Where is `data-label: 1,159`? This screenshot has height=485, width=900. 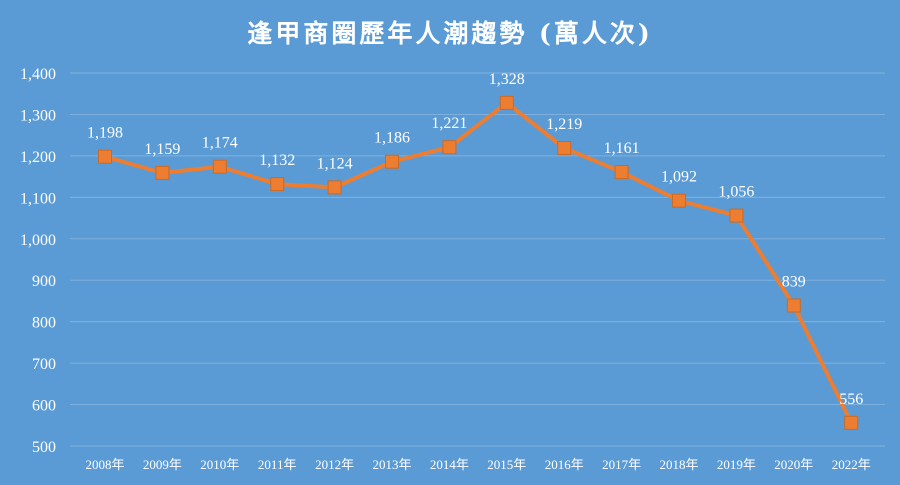 data-label: 1,159 is located at coordinates (162, 149).